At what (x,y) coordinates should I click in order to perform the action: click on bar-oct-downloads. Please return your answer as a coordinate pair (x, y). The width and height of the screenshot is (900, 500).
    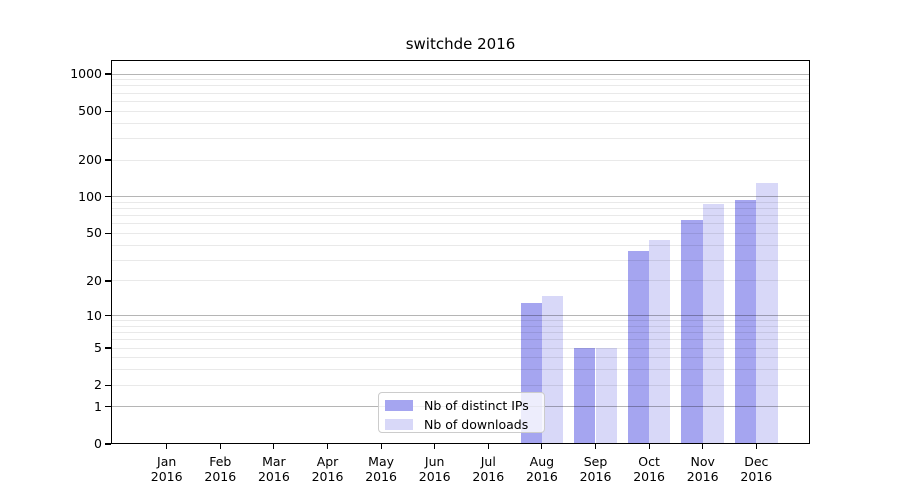
    Looking at the image, I should click on (660, 342).